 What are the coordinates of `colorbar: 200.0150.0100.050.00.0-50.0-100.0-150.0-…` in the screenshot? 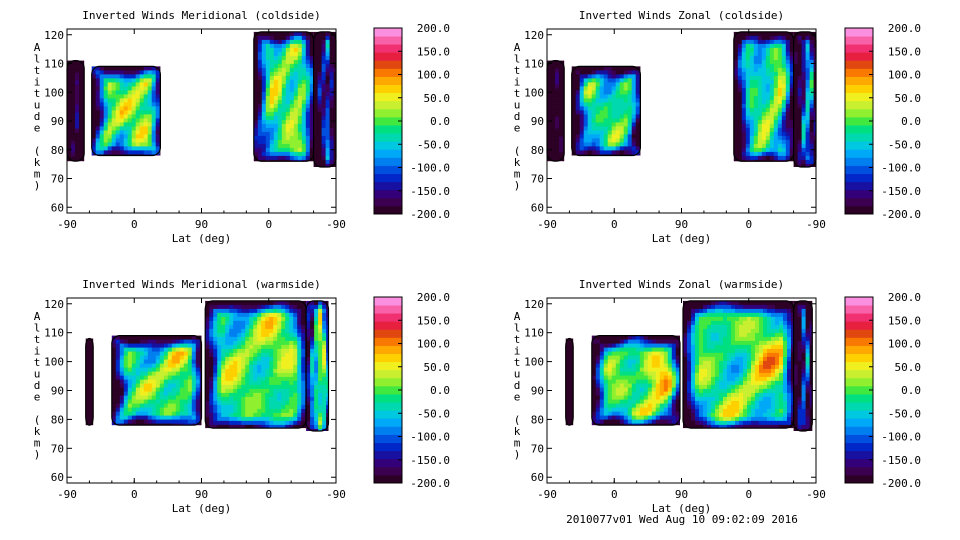 It's located at (882, 121).